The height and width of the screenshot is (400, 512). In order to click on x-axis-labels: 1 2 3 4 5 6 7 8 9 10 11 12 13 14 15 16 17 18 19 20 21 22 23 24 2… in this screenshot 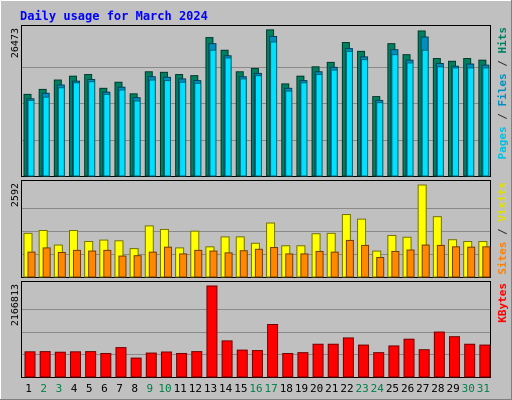, I will do `click(257, 388)`.